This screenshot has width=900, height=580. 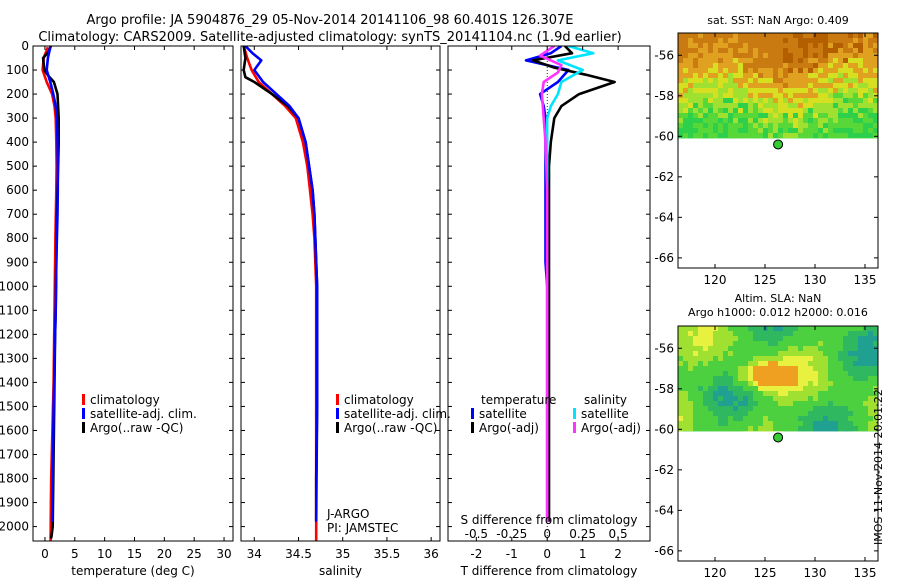 What do you see at coordinates (664, 510) in the screenshot?
I see `map-y-tick-label: -64` at bounding box center [664, 510].